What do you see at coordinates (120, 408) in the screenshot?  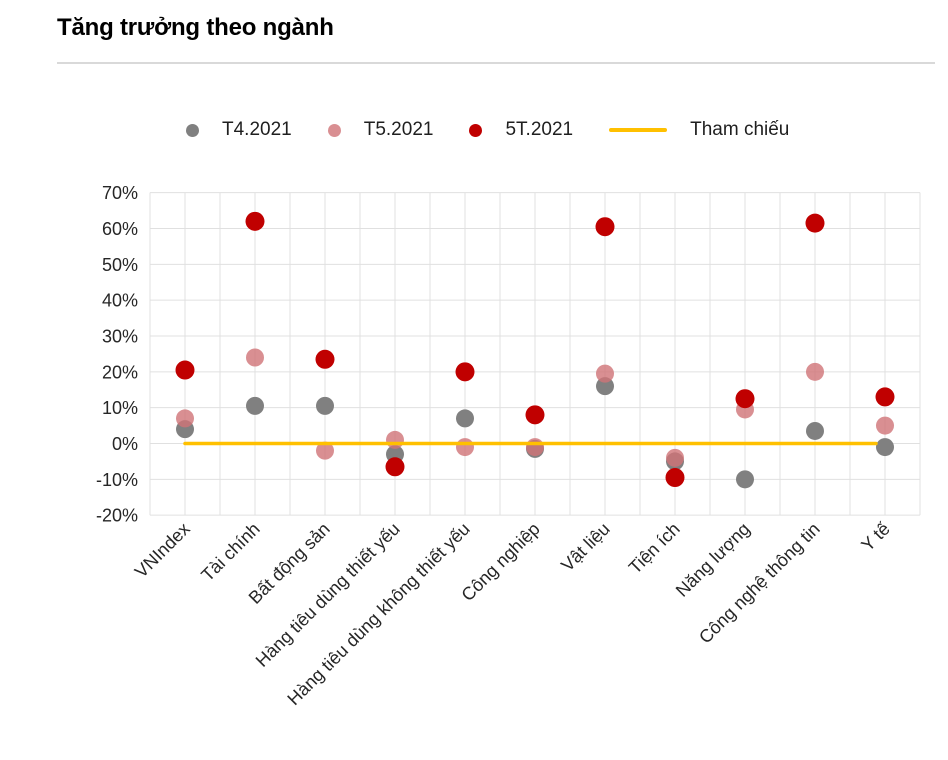 I see `y-tick-label: 10%` at bounding box center [120, 408].